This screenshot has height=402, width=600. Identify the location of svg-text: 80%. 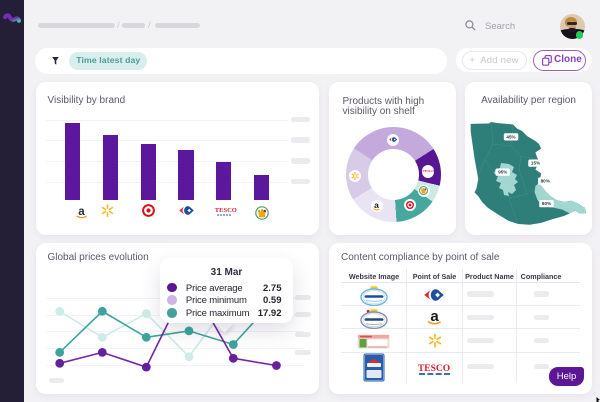
(545, 181).